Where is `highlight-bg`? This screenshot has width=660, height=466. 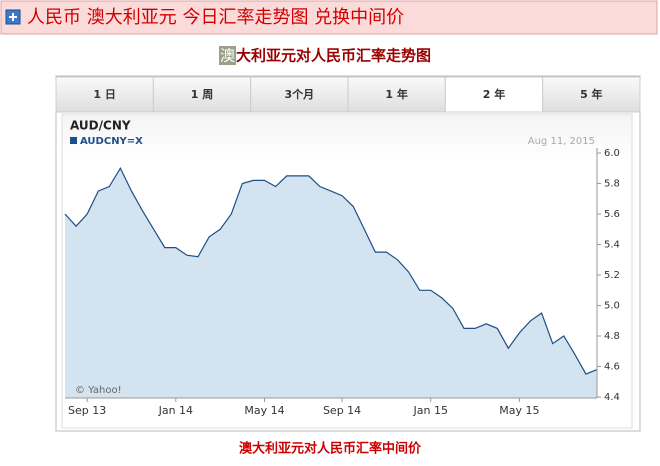 highlight-bg is located at coordinates (227, 55).